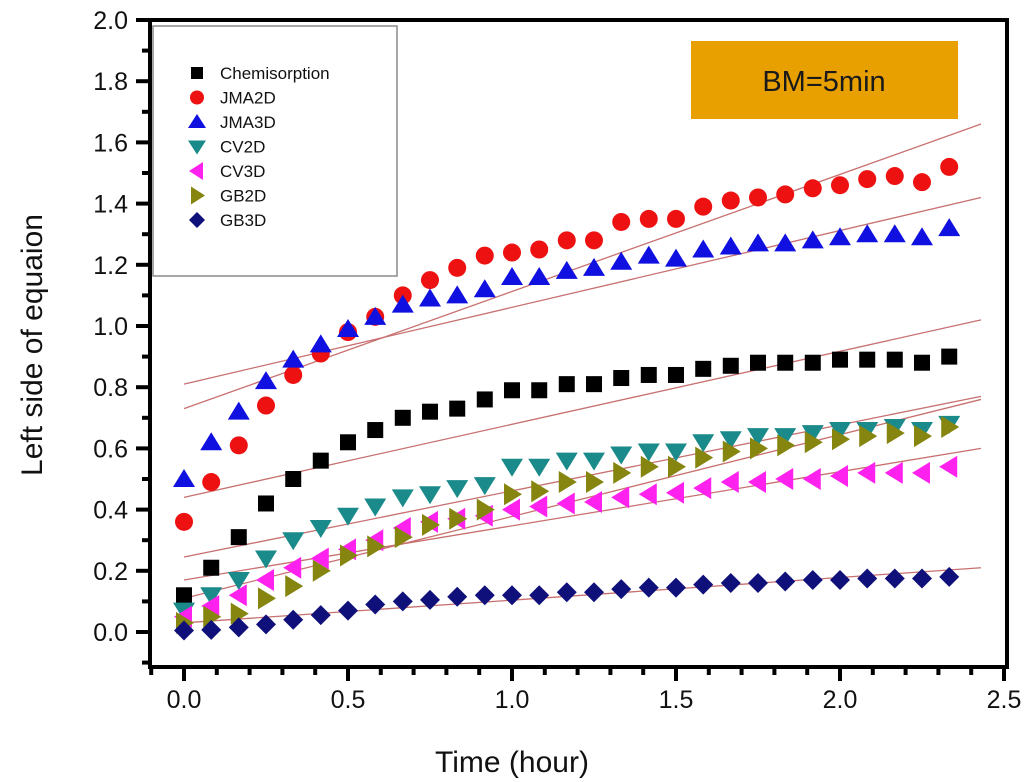 The height and width of the screenshot is (782, 1024). What do you see at coordinates (197, 73) in the screenshot?
I see `legend-marker-chemisorption` at bounding box center [197, 73].